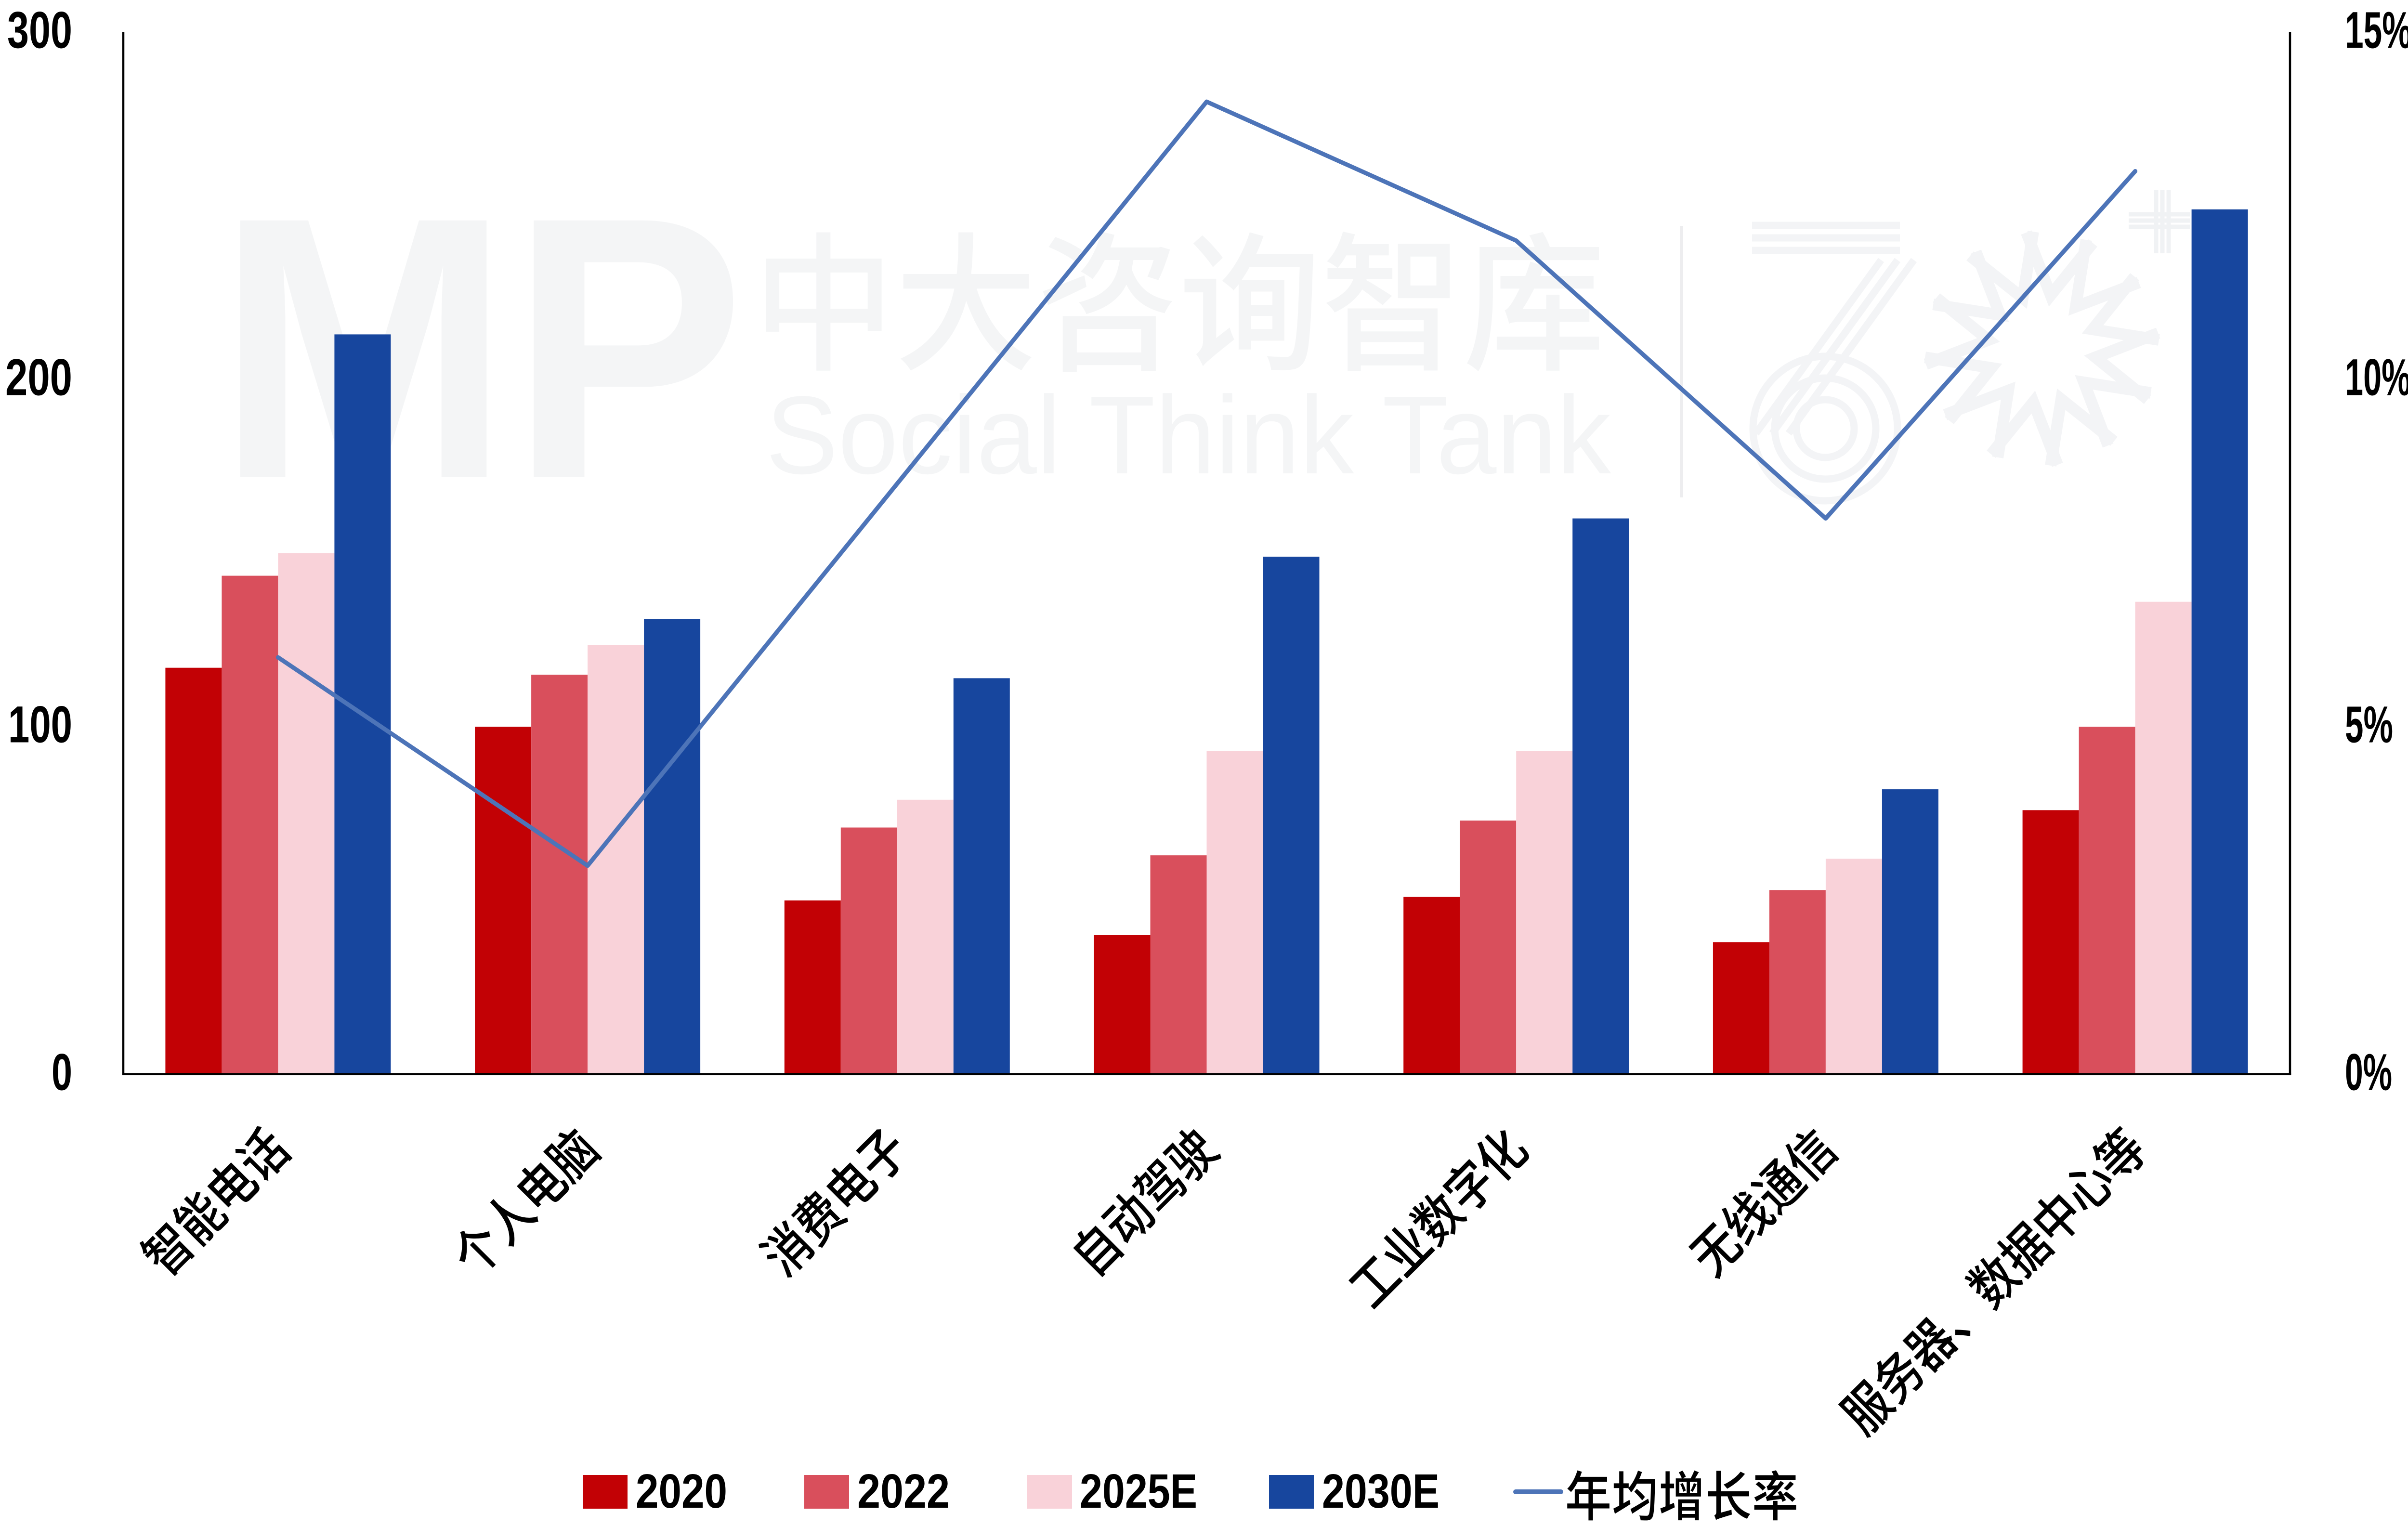  Describe the element at coordinates (2369, 724) in the screenshot. I see `svg-text: 5%` at that location.